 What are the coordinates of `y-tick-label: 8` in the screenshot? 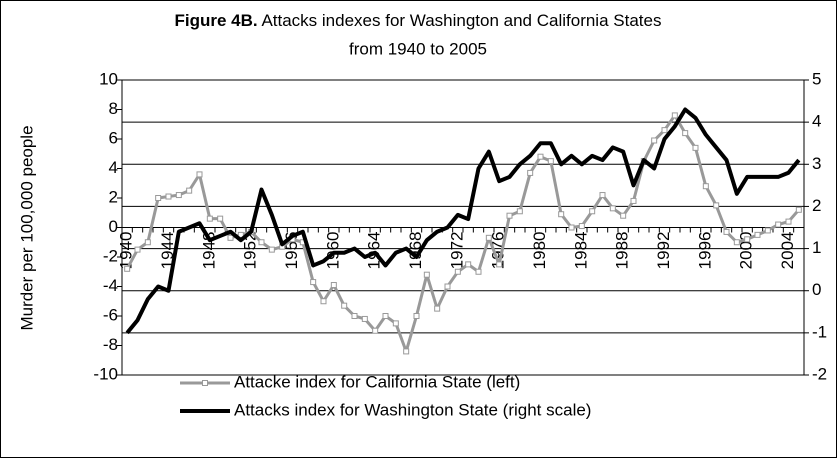 It's located at (113, 108).